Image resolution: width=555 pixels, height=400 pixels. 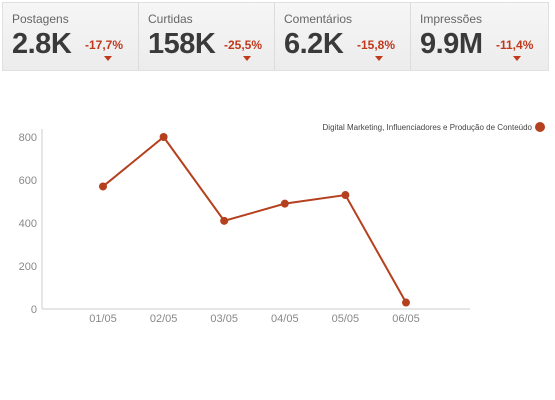 I want to click on x-tick-label: 03/05, so click(x=224, y=319).